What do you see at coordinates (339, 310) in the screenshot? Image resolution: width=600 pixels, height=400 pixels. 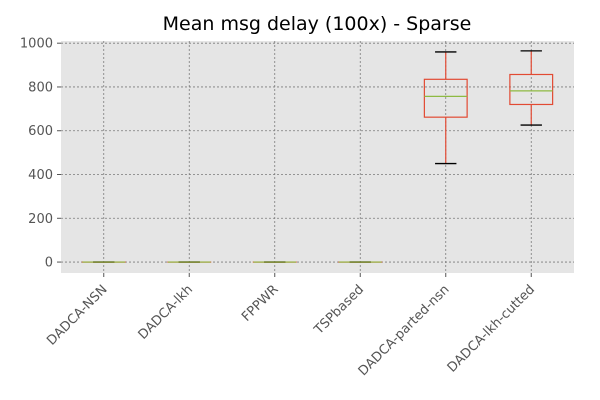 I see `x-tick-label: TSPbased` at bounding box center [339, 310].